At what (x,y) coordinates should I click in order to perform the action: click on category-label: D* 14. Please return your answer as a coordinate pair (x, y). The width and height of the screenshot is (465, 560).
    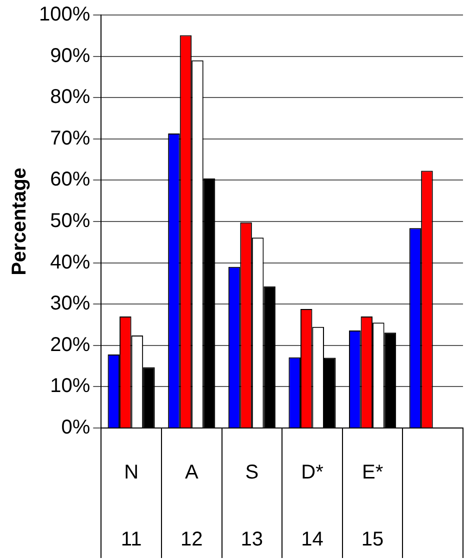
    Looking at the image, I should click on (312, 506).